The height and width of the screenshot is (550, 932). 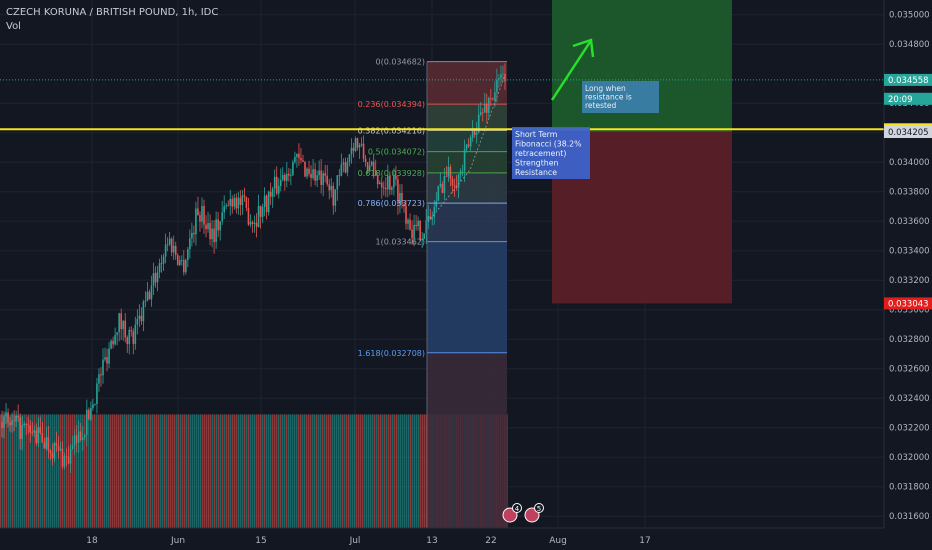 I want to click on volume-legend-label: Vol, so click(x=13, y=26).